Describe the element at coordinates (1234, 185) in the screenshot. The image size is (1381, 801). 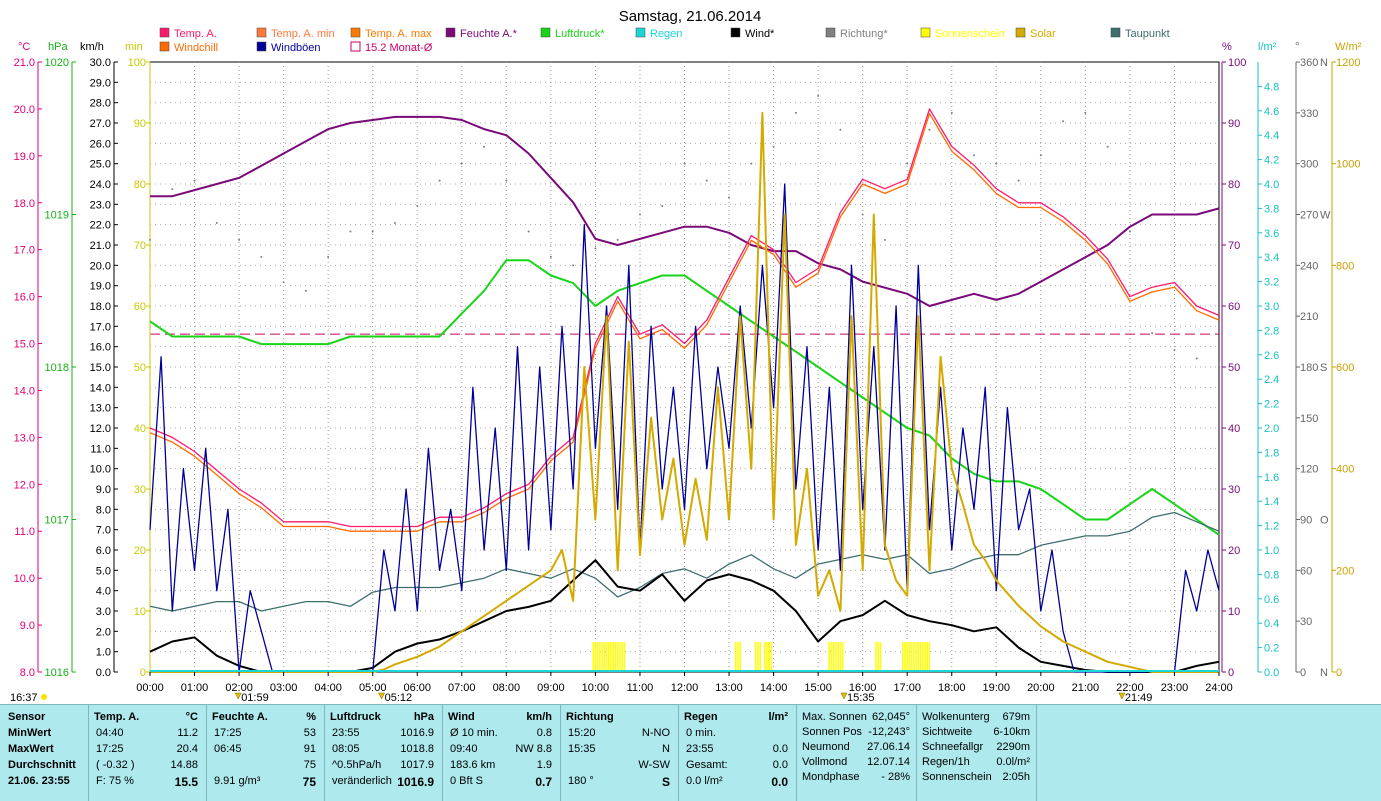
I see `humidity-axis-tick-label: 80` at that location.